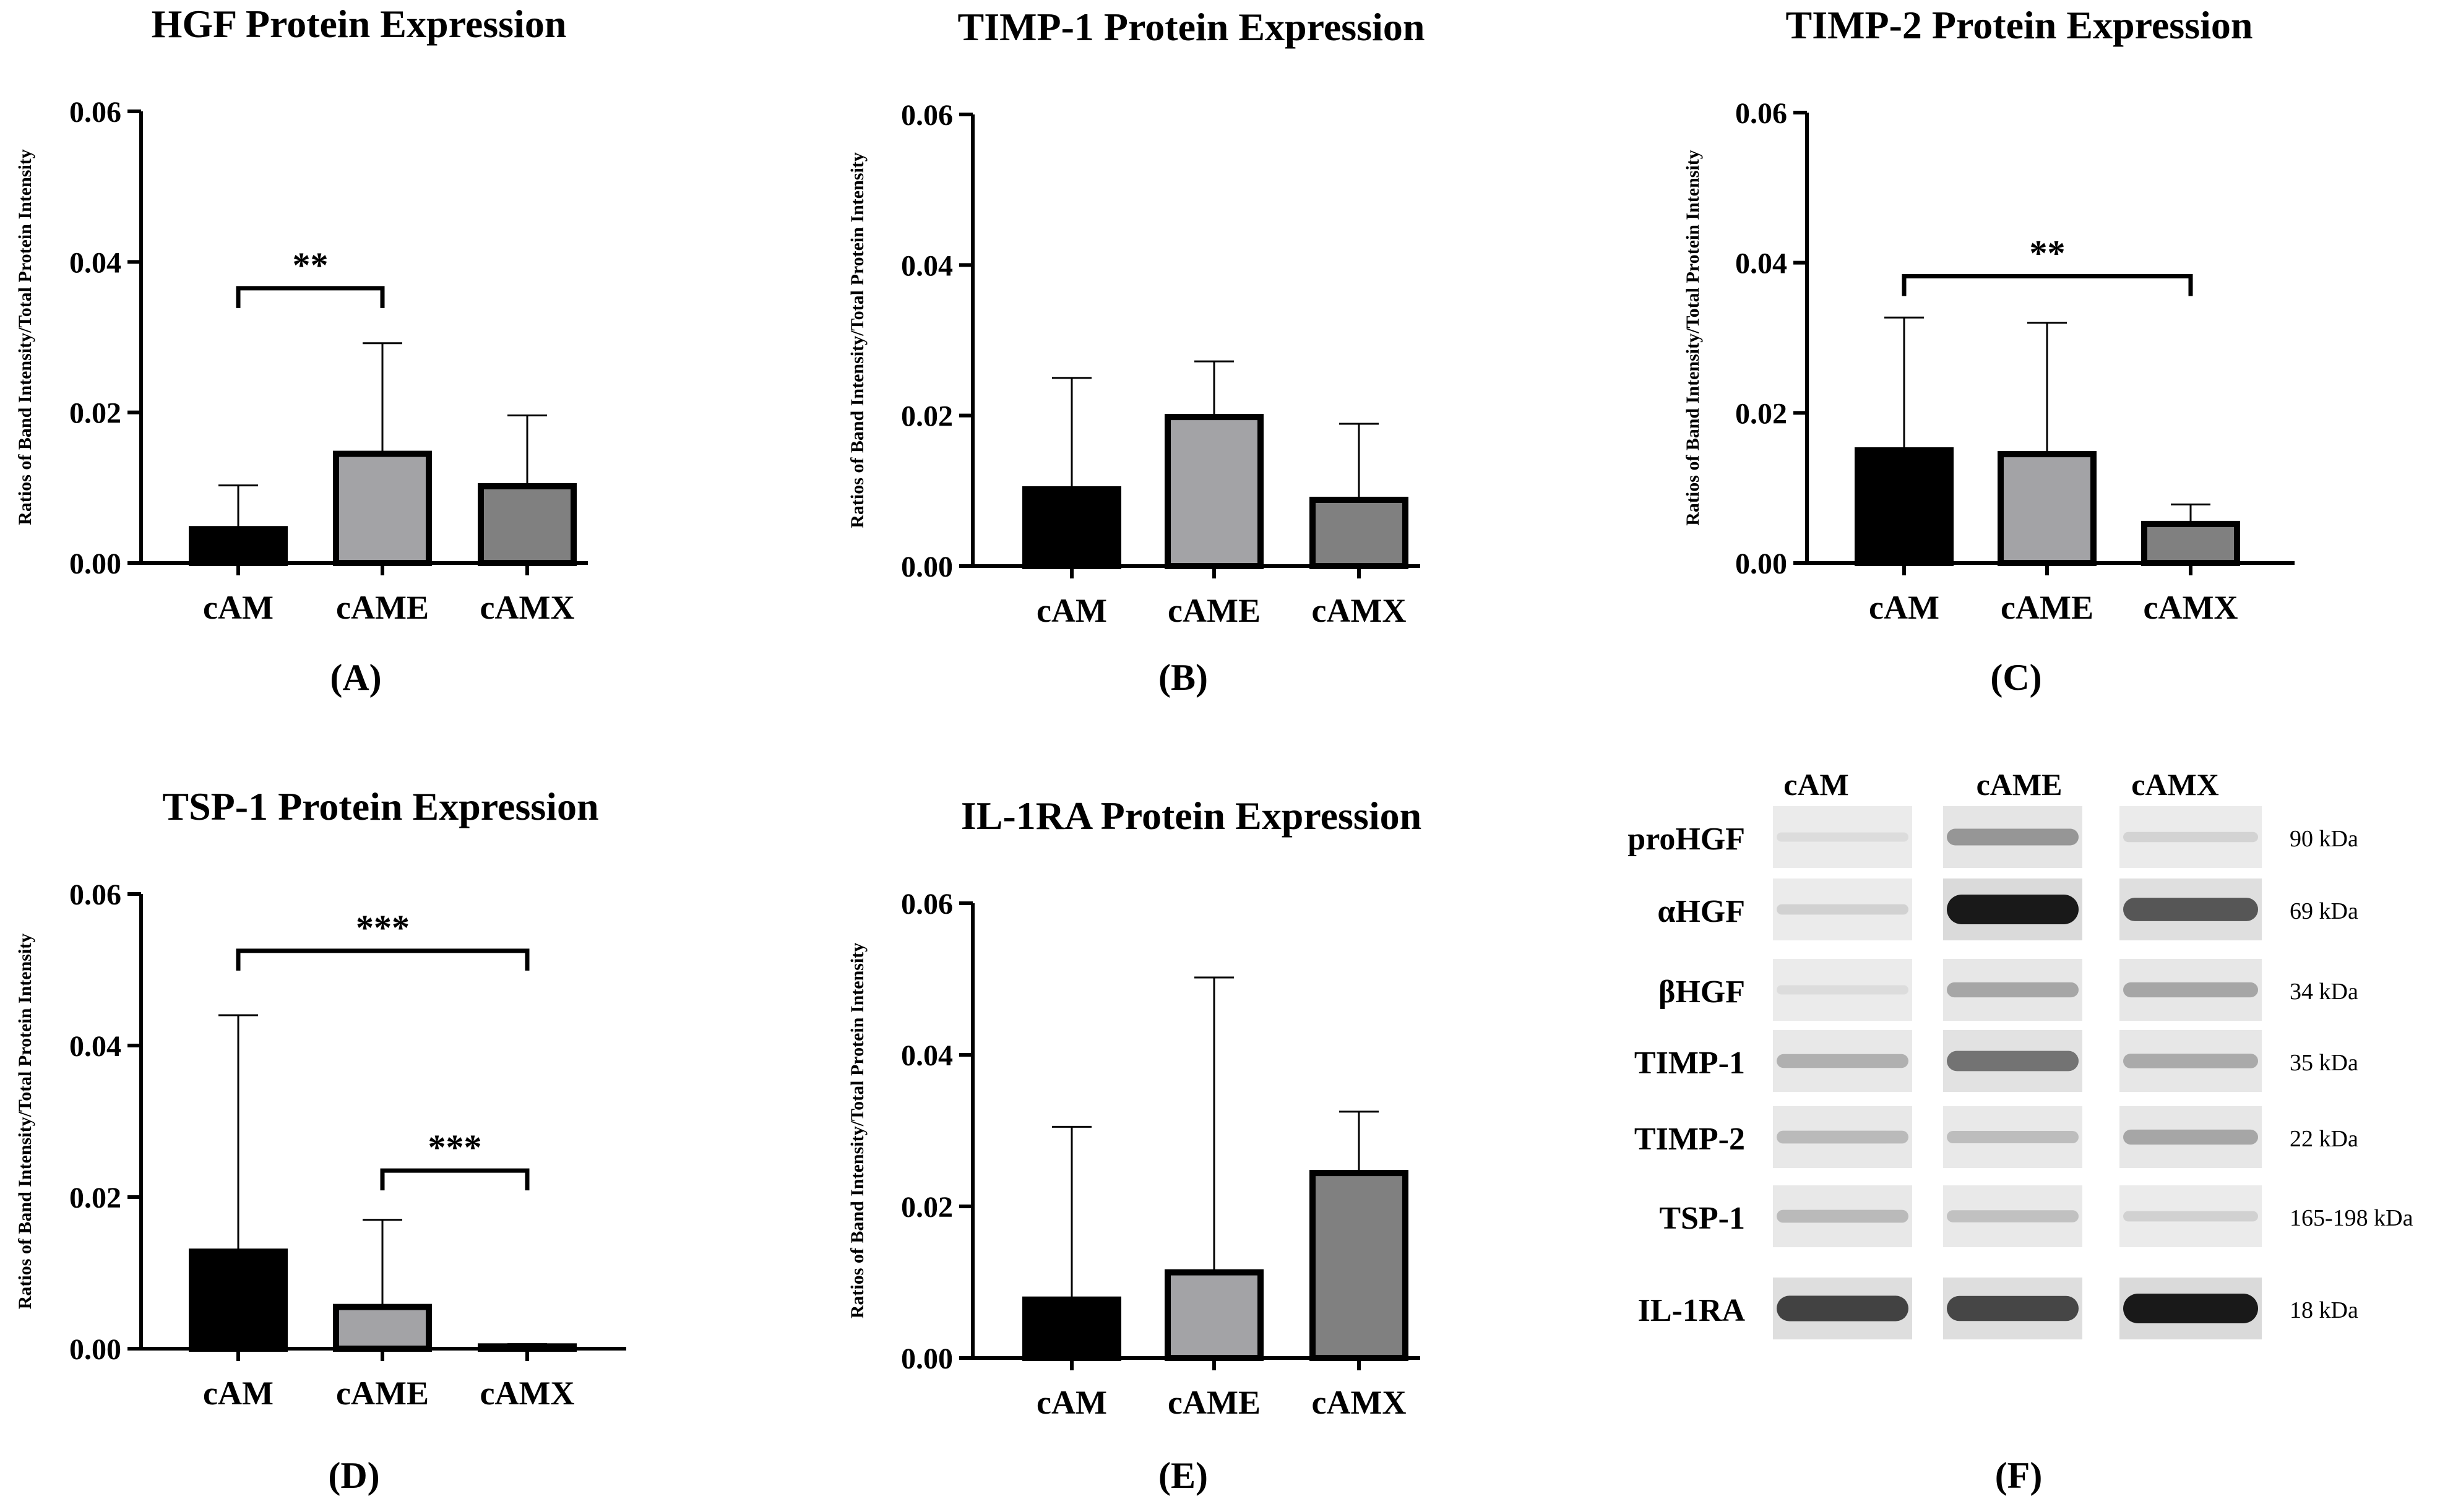 The image size is (2453, 1512). Describe the element at coordinates (380, 806) in the screenshot. I see `chart-title: TSP-1 Protein Expression` at that location.